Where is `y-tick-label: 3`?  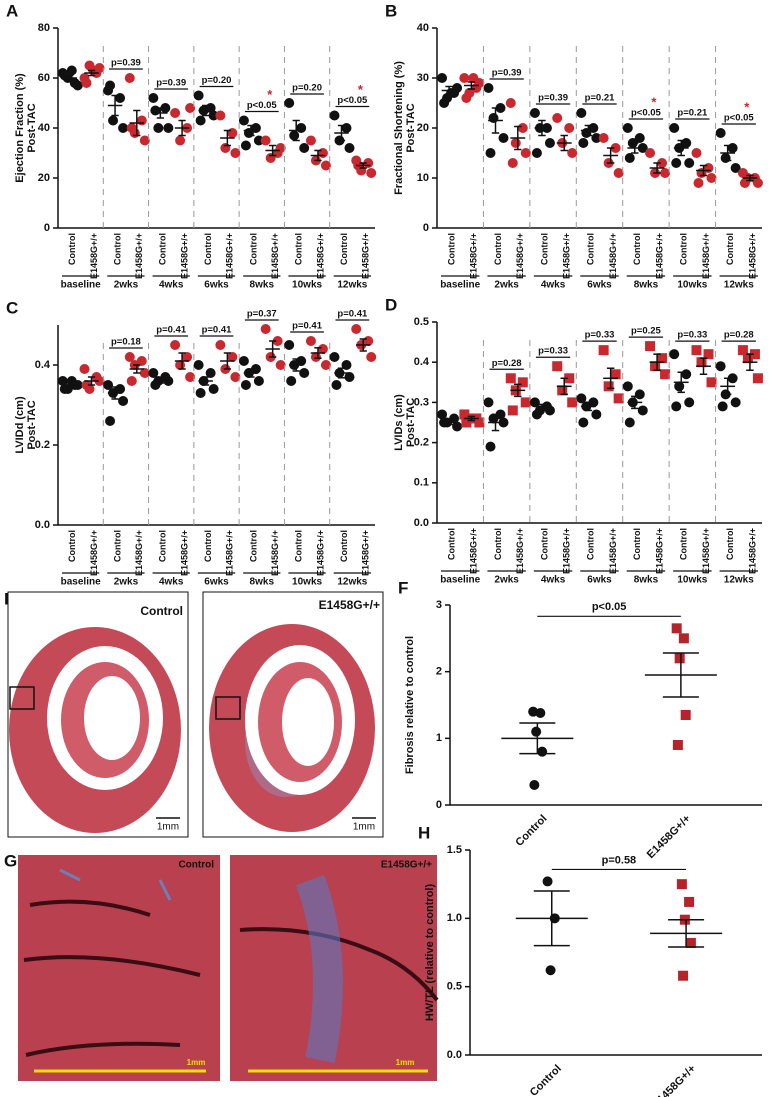
y-tick-label: 3 is located at coordinates (439, 605).